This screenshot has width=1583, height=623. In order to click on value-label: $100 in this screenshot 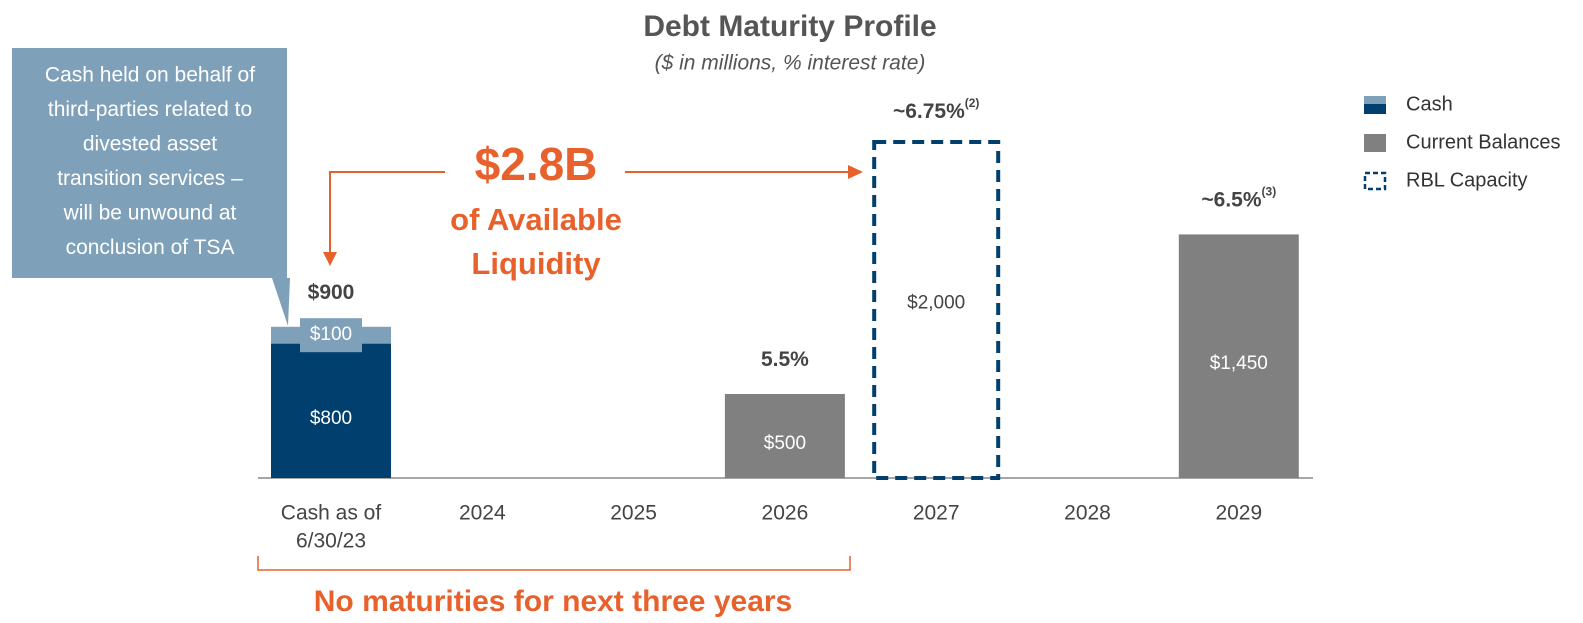, I will do `click(331, 334)`.